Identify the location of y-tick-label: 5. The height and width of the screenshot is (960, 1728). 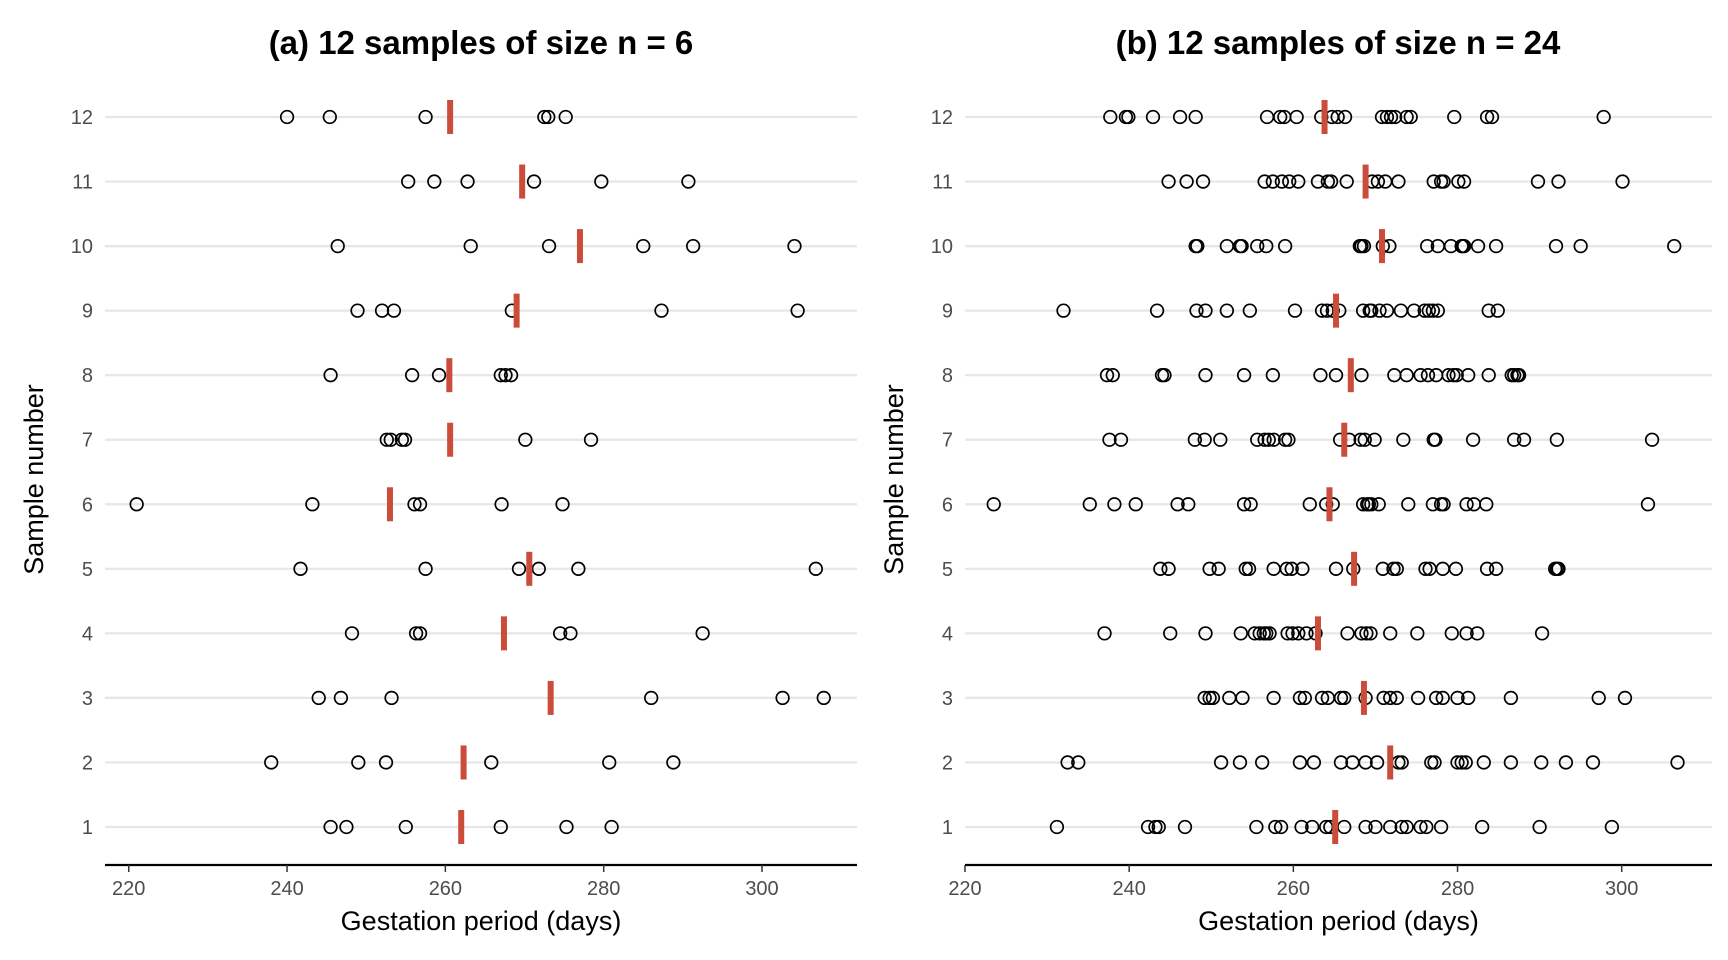
(87, 570).